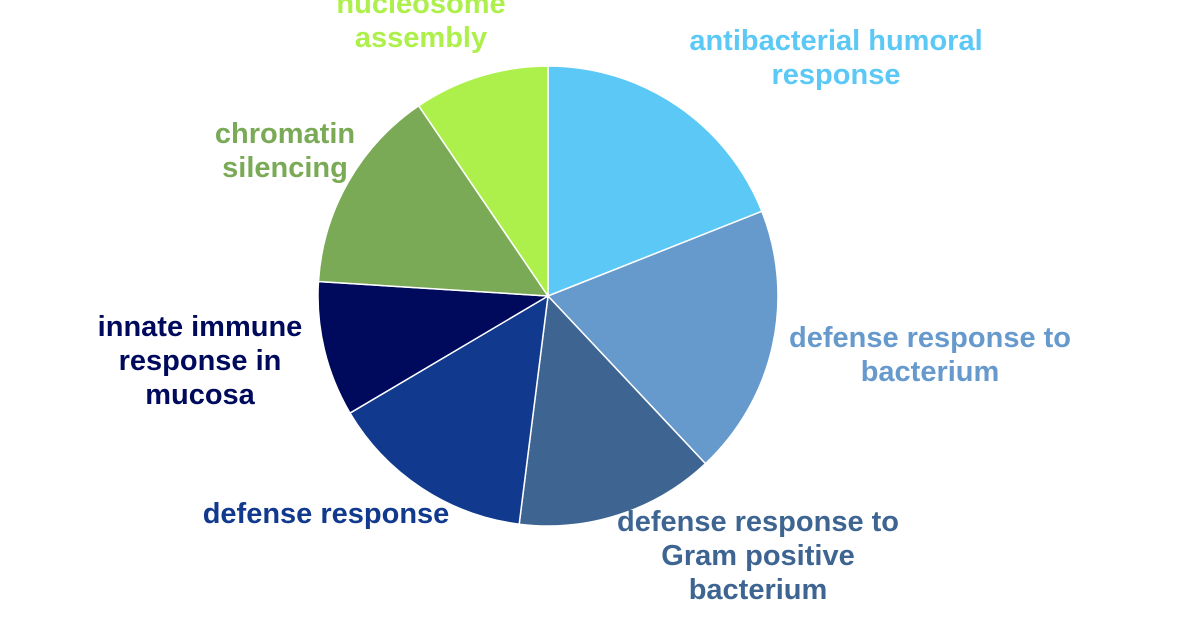  I want to click on slice-label: chromatin silencing, so click(285, 151).